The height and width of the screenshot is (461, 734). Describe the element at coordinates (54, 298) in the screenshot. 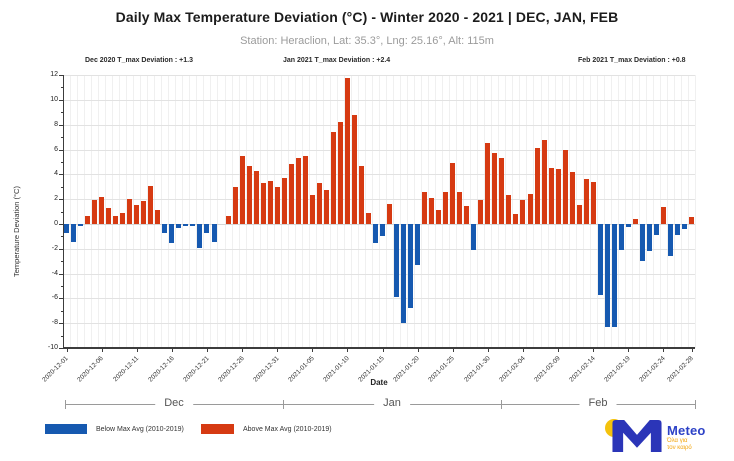

I see `y-axis-tick-label: -6` at that location.